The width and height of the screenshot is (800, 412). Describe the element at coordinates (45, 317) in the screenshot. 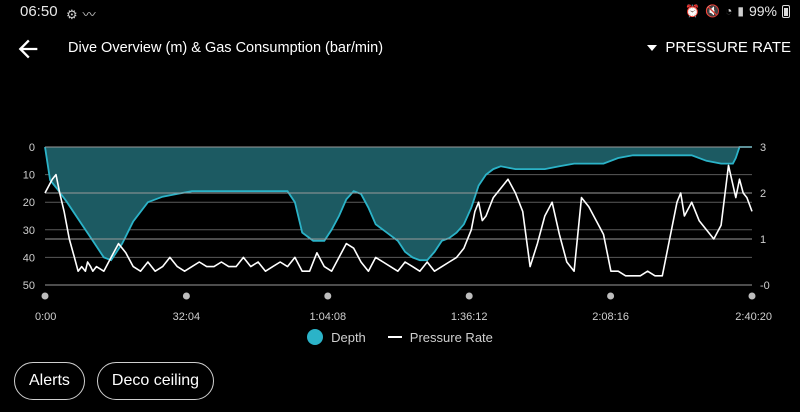

I see `x-tick-label: 0:00` at that location.